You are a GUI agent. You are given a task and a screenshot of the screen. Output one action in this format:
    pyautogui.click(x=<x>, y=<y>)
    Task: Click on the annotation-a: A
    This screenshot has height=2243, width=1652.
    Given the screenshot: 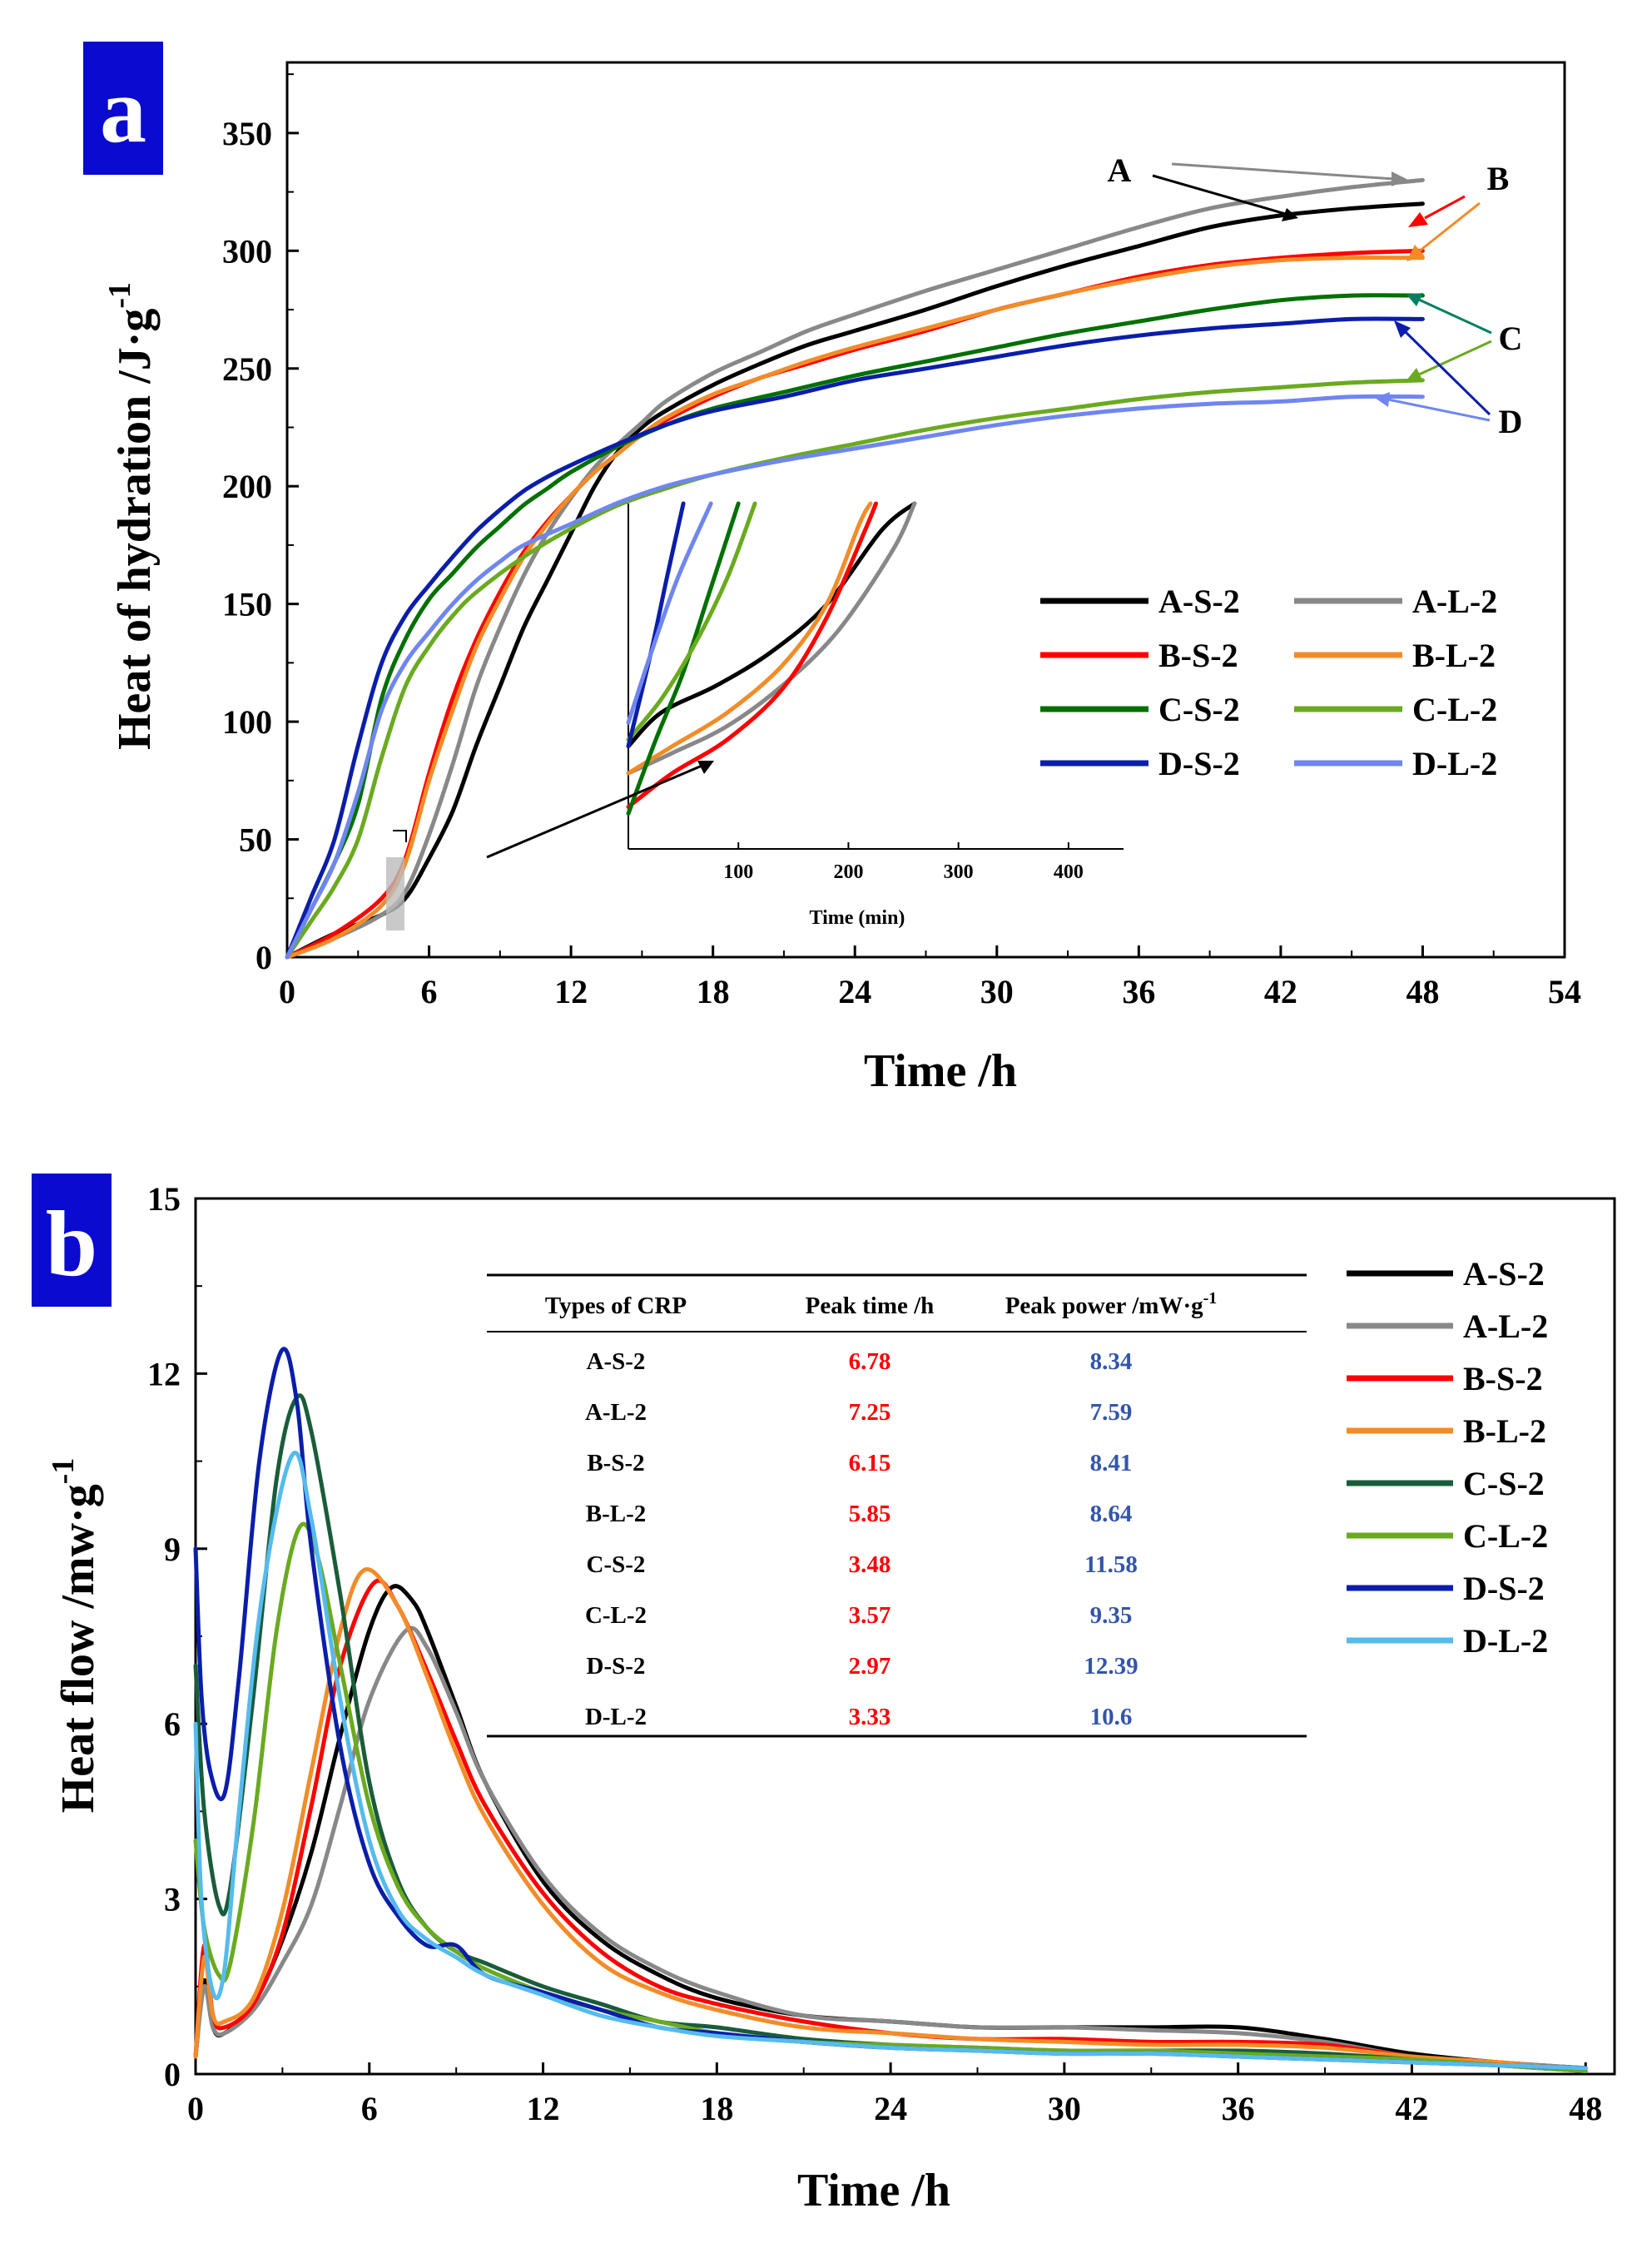 What is the action you would take?
    pyautogui.click(x=1120, y=170)
    